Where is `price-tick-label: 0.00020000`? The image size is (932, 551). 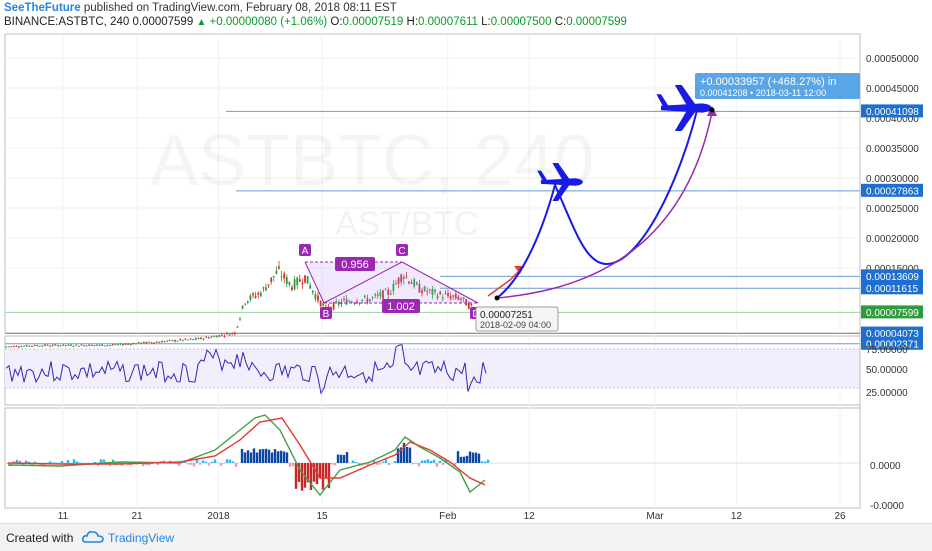 price-tick-label: 0.00020000 is located at coordinates (892, 239).